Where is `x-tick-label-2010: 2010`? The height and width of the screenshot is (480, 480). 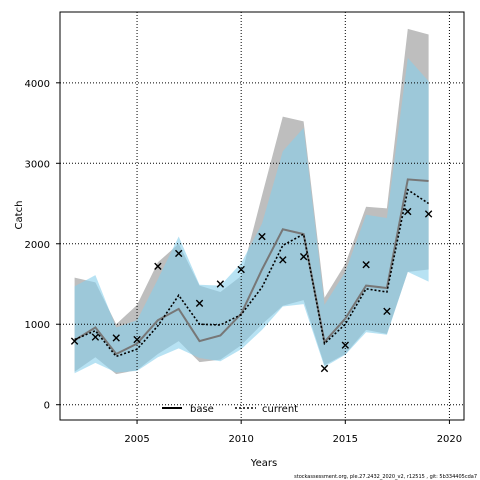
x-tick-label-2010: 2010 is located at coordinates (240, 439).